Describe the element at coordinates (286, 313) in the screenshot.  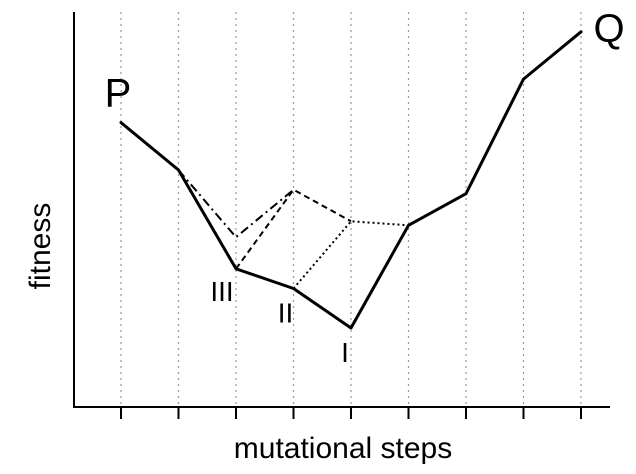
I see `label-ii: II` at that location.